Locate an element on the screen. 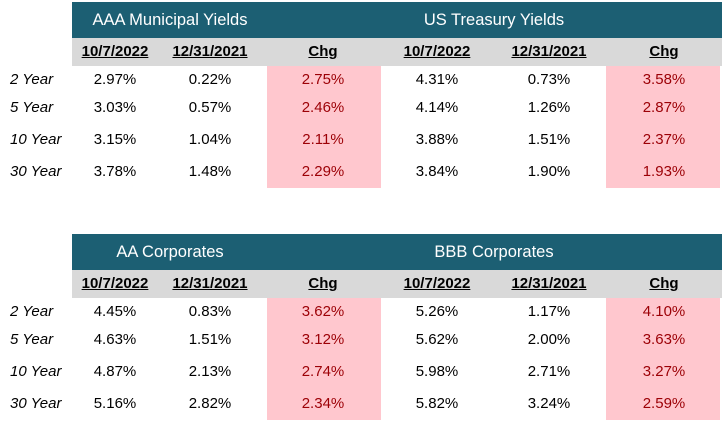 Image resolution: width=726 pixels, height=432 pixels. yield-cell: 3.15% is located at coordinates (115, 139).